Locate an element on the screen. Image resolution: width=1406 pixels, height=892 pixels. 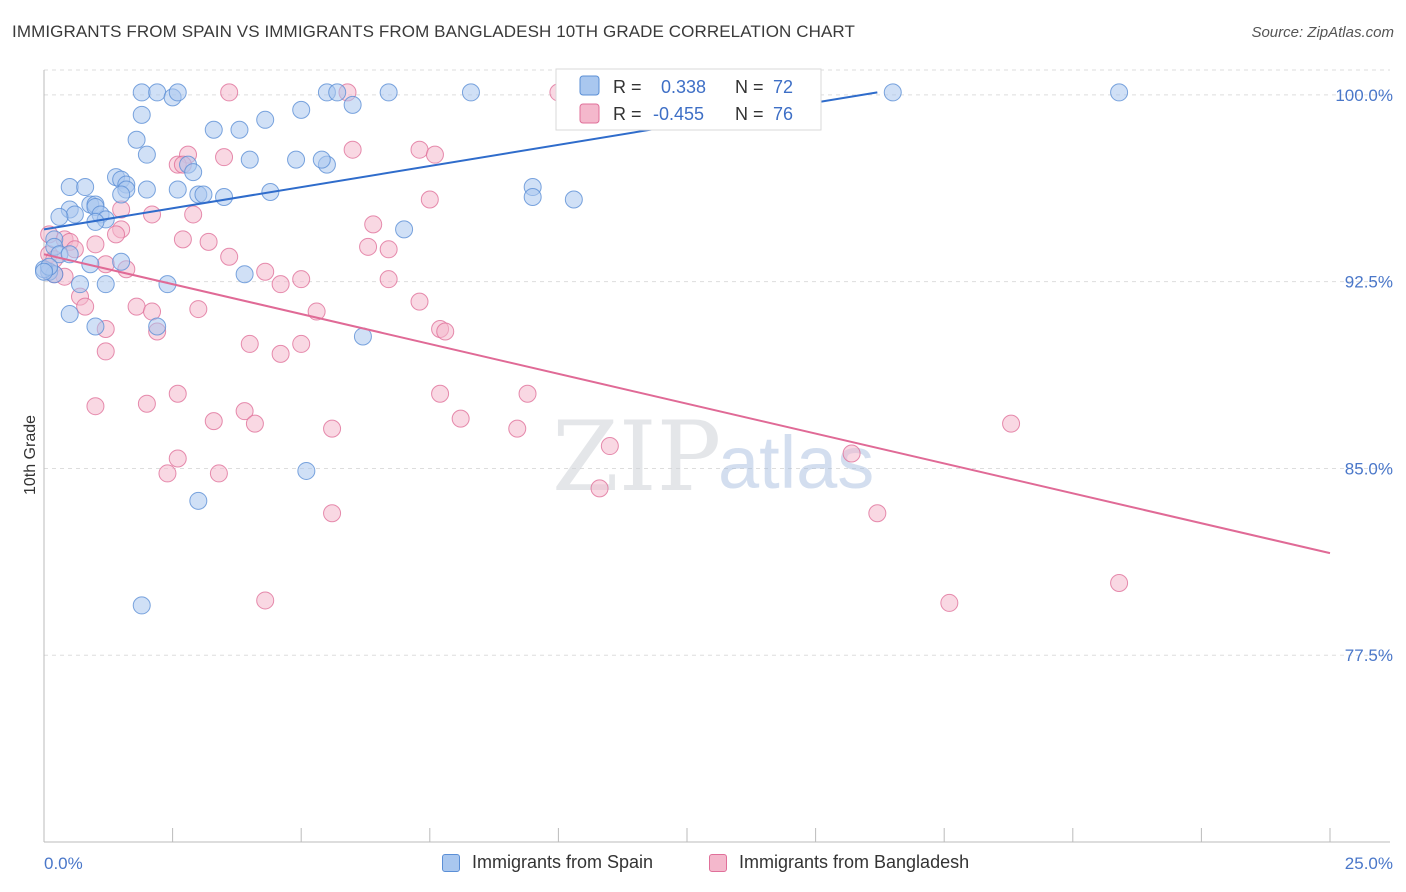
source-label: Source: ZipAtlas.com is located at coordinates (1322, 32).